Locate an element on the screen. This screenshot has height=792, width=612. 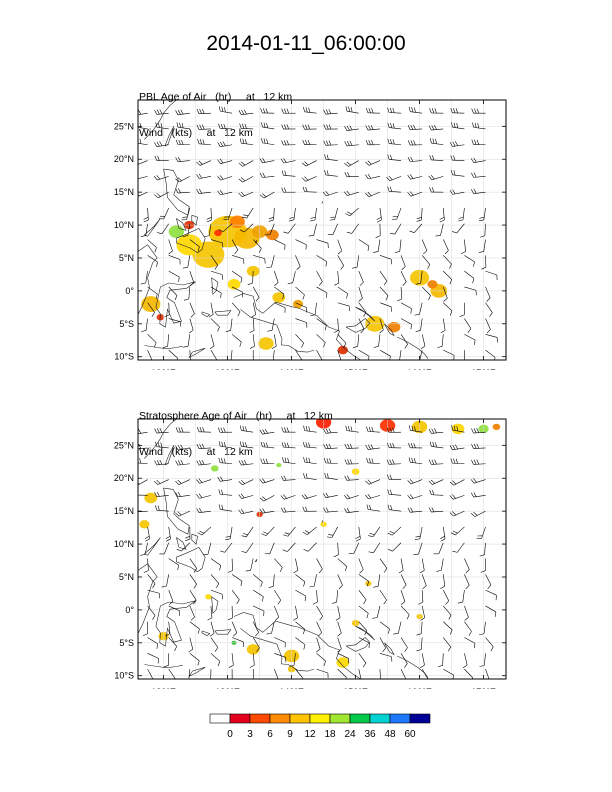
lat-tick-label: 10°S is located at coordinates (124, 676).